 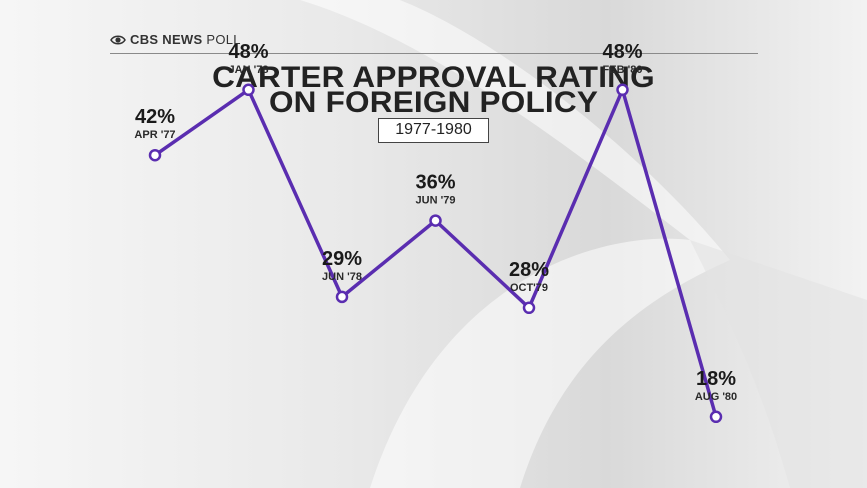 What do you see at coordinates (155, 117) in the screenshot?
I see `data-value-label: 42%` at bounding box center [155, 117].